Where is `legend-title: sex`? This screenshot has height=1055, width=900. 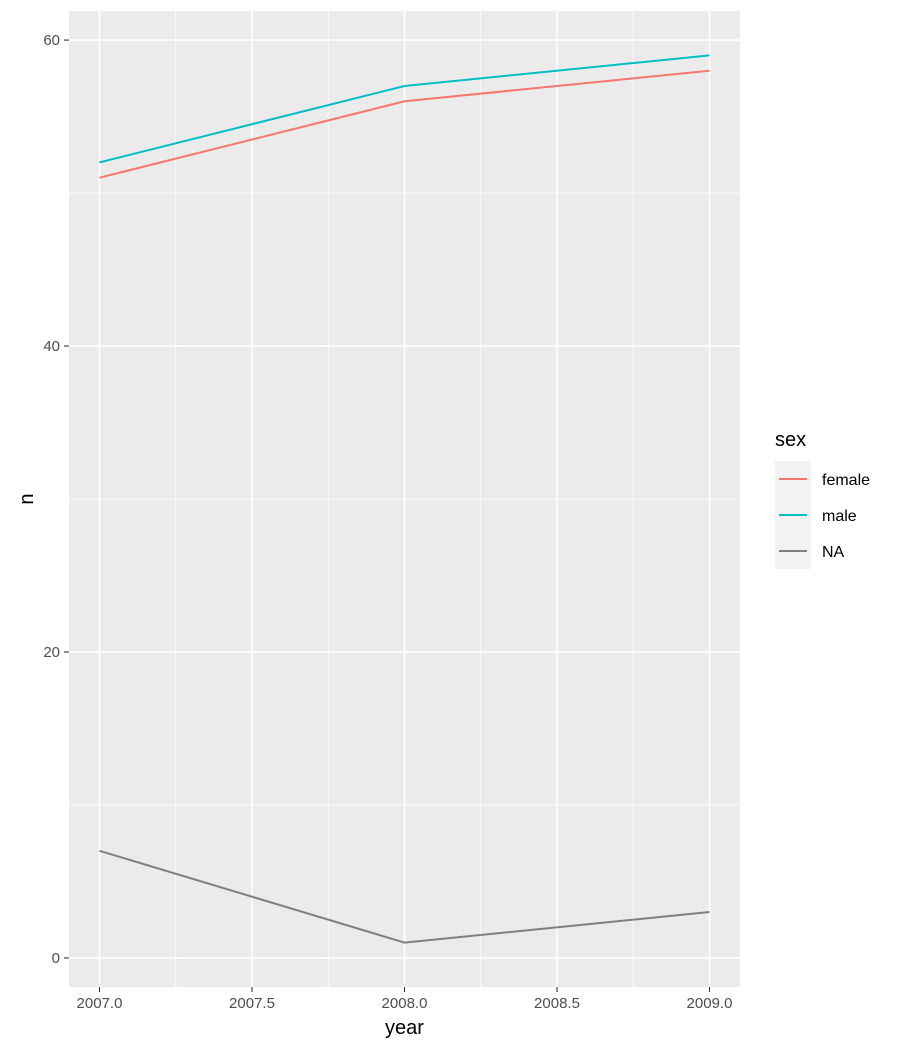 legend-title: sex is located at coordinates (790, 440).